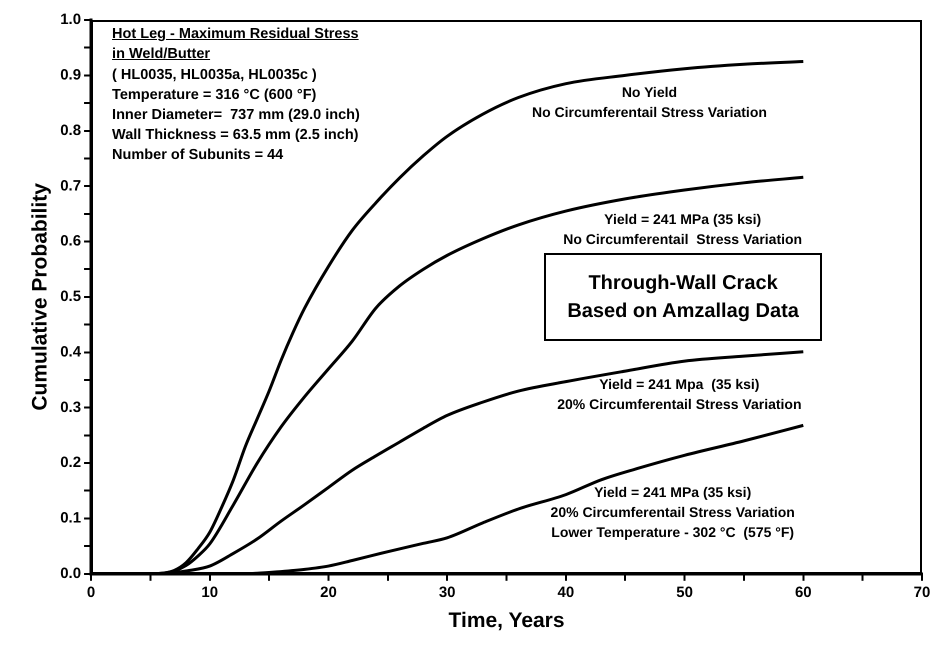  What do you see at coordinates (506, 620) in the screenshot?
I see `x-axis-title: Time, Years` at bounding box center [506, 620].